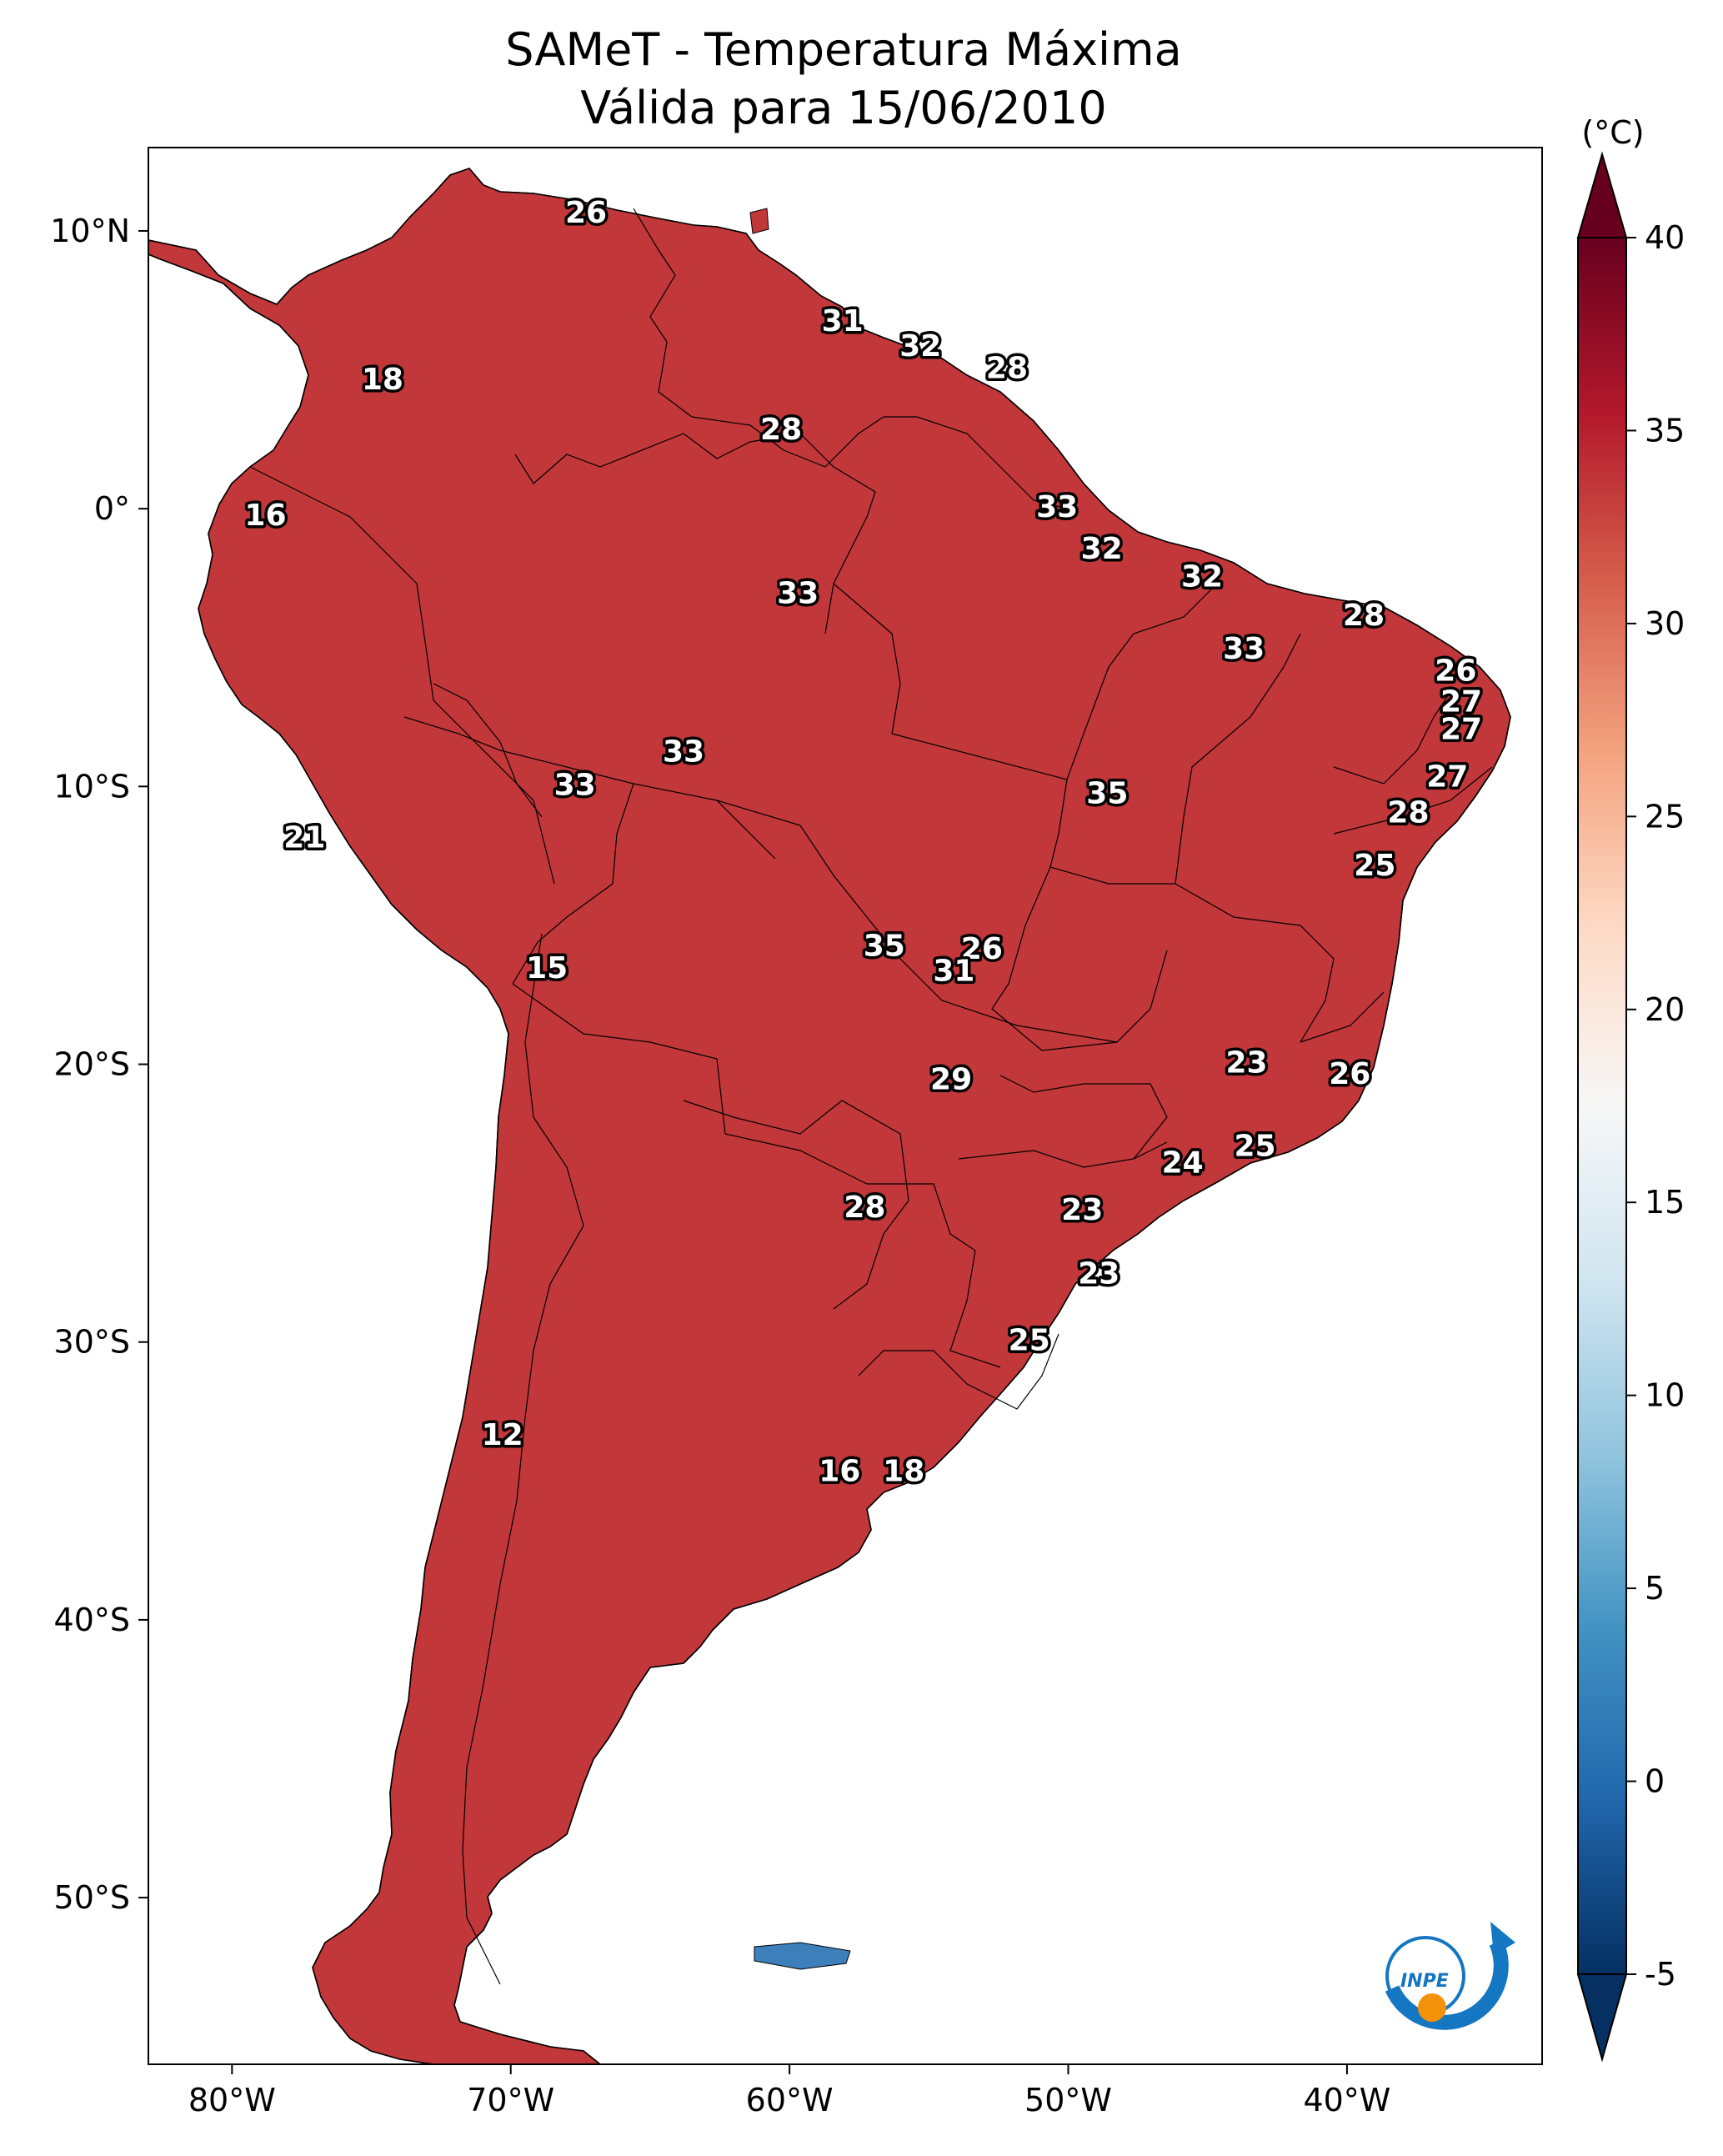  What do you see at coordinates (92, 1898) in the screenshot?
I see `y-tick-label: 50°S` at bounding box center [92, 1898].